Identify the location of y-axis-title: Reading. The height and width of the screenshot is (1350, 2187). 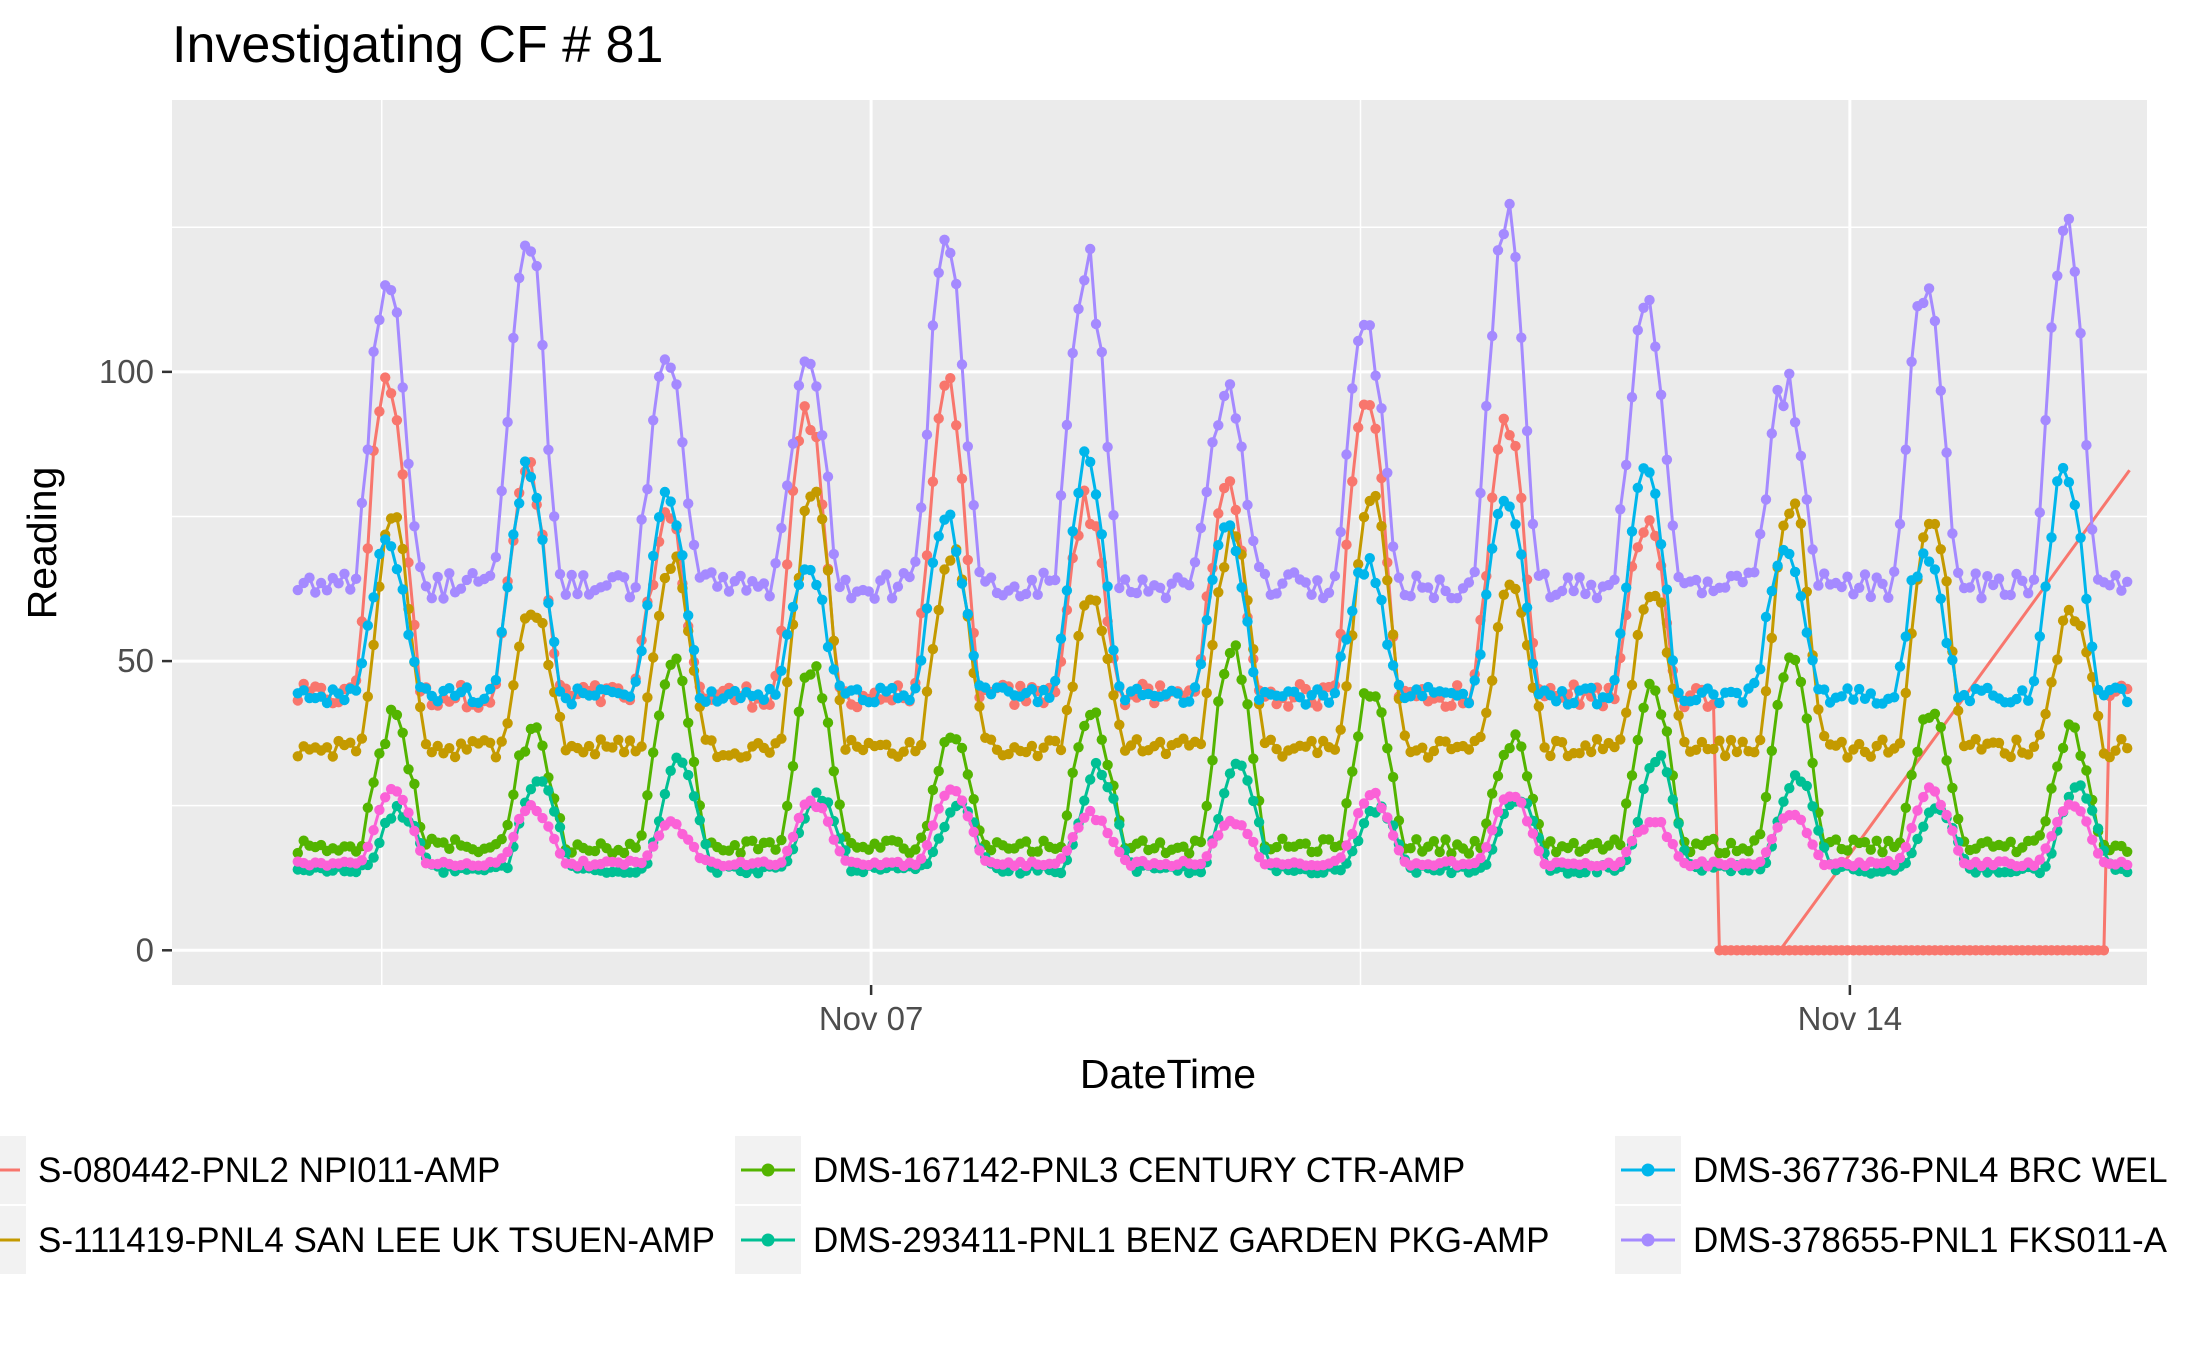
(42, 543).